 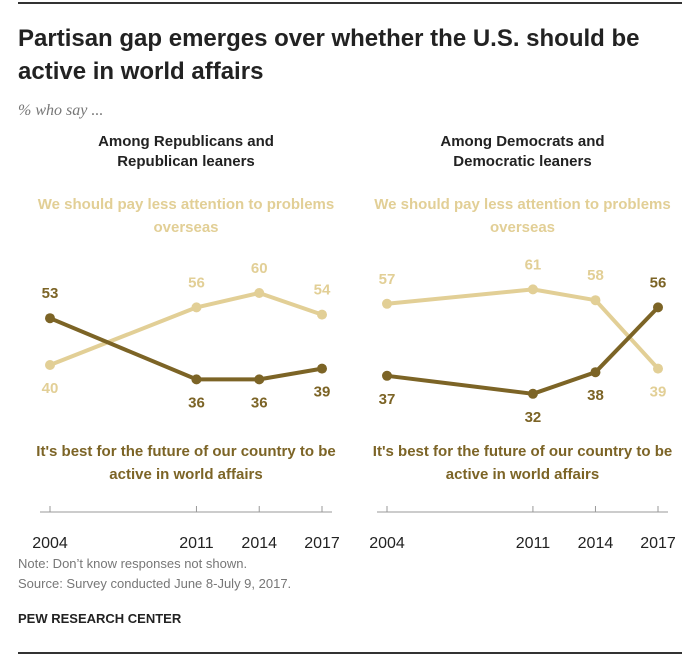 I want to click on value-label: 40, so click(x=50, y=388).